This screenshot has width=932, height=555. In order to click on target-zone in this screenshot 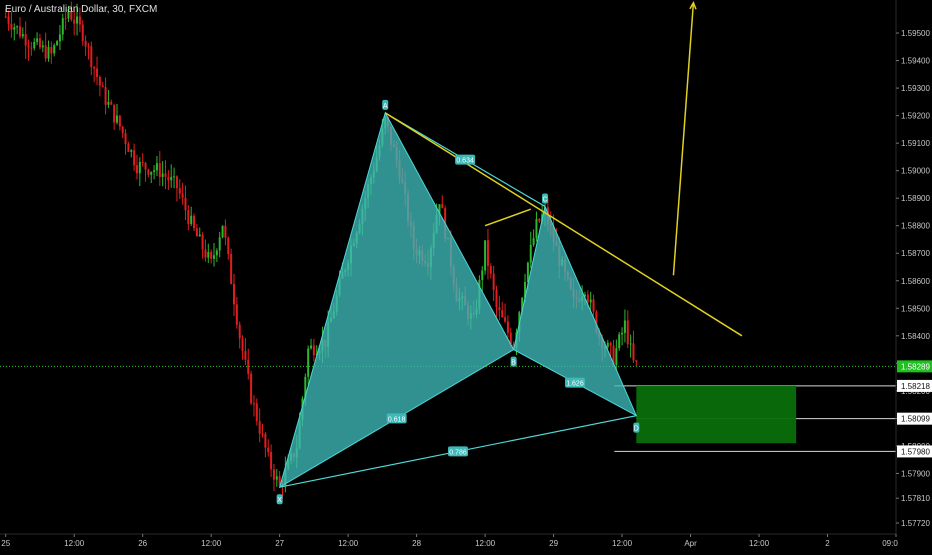, I will do `click(716, 414)`.